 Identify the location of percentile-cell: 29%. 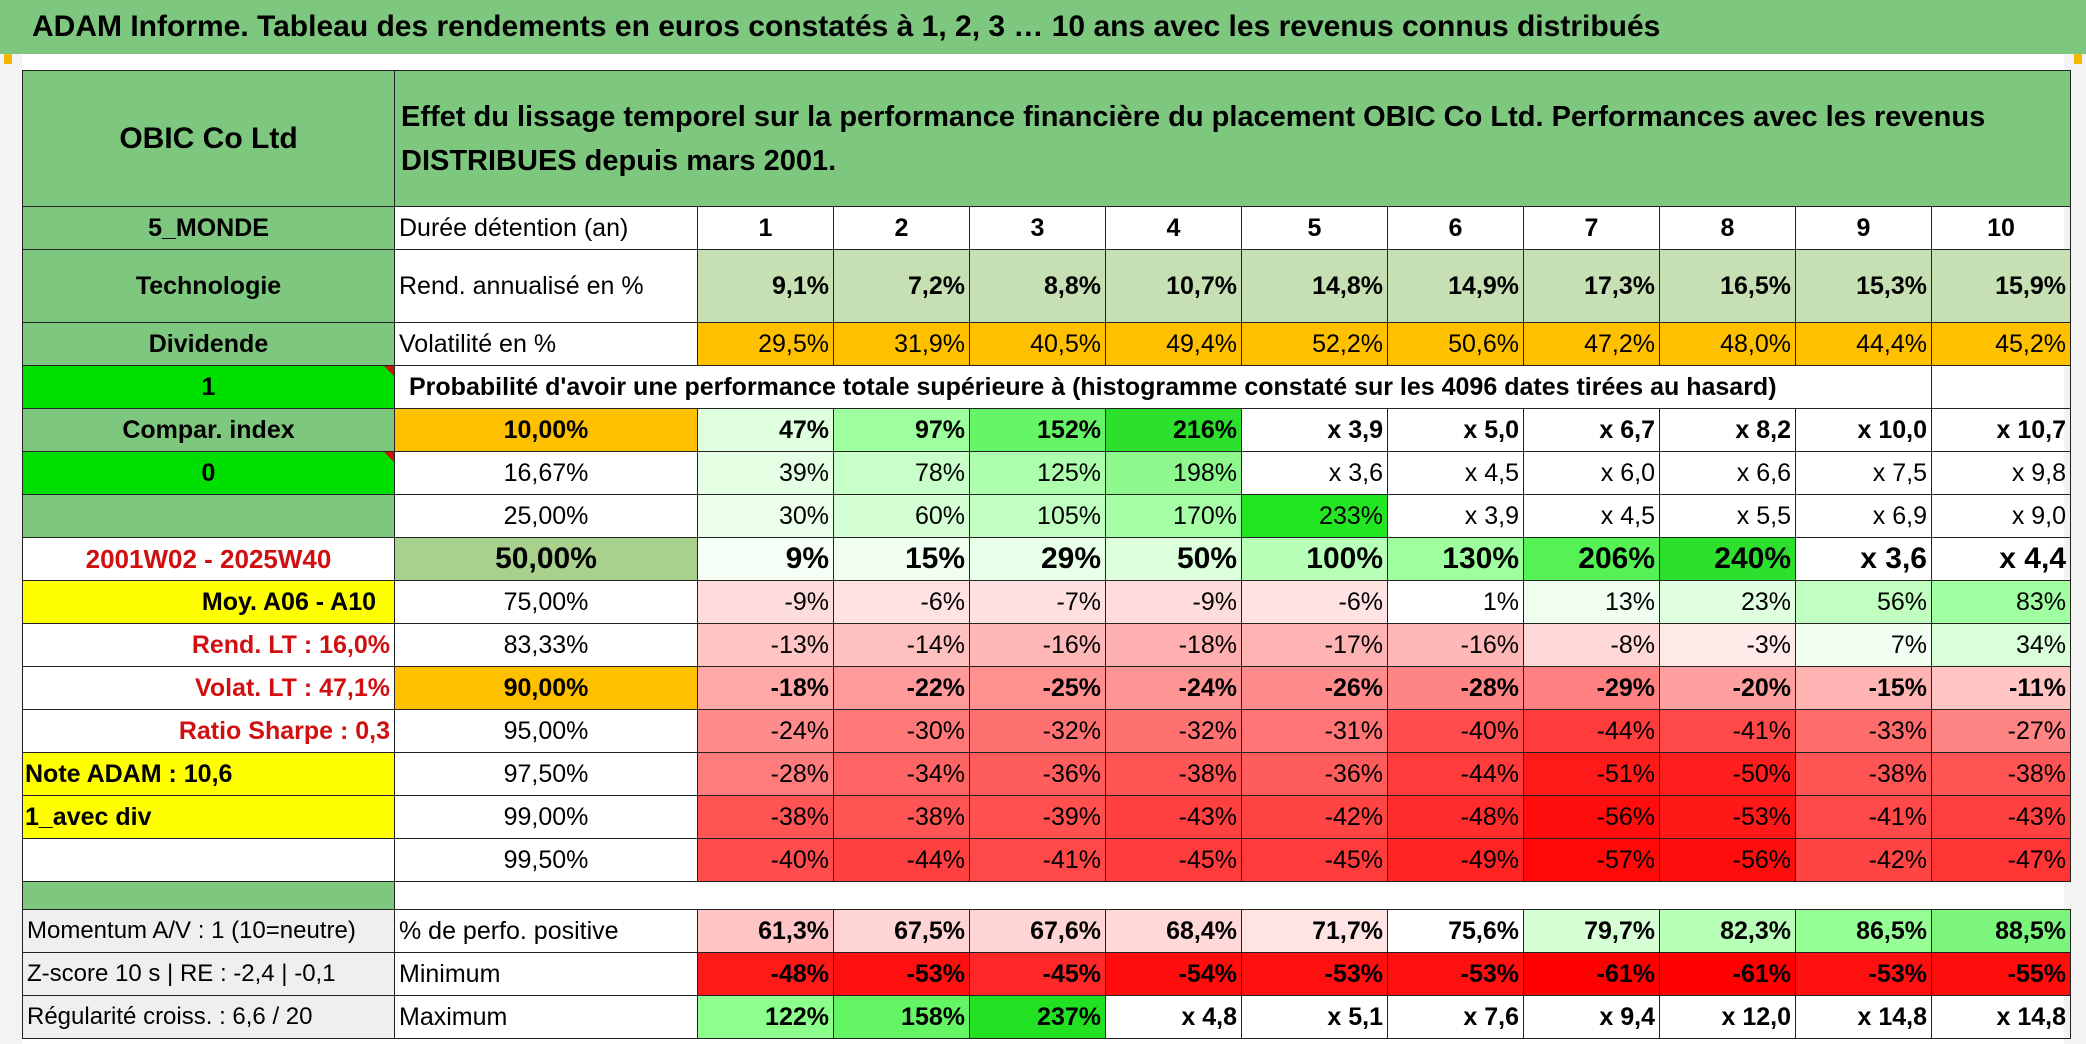
(1037, 559).